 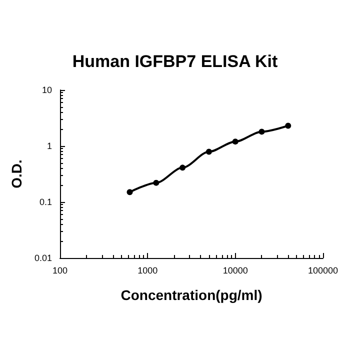 What do you see at coordinates (175, 61) in the screenshot?
I see `chart-title: Human IGFBP7 ELISA Kit` at bounding box center [175, 61].